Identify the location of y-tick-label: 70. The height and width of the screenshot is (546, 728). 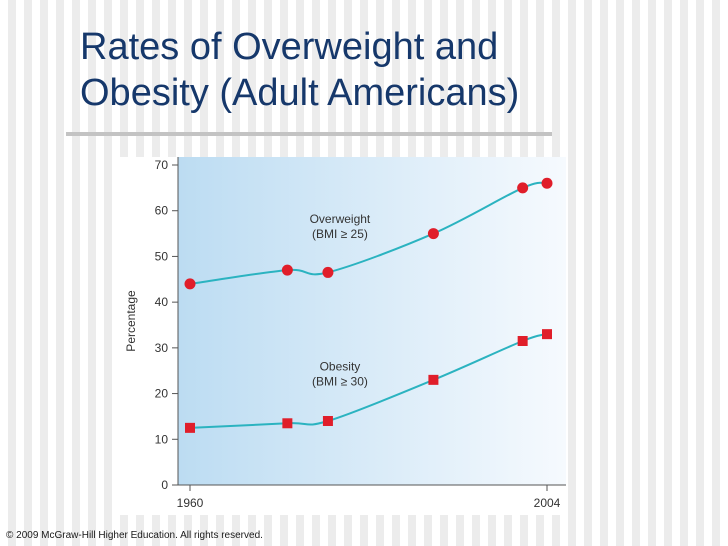
(162, 165).